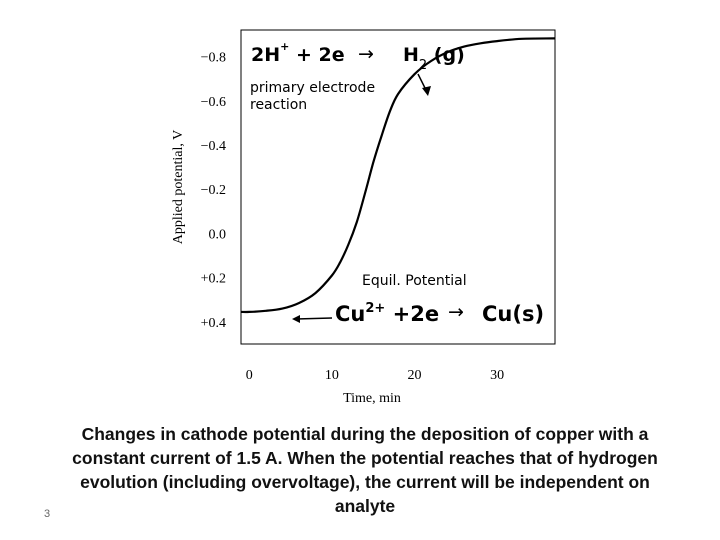 The height and width of the screenshot is (540, 720). I want to click on y-tick-label: −0.6, so click(213, 102).